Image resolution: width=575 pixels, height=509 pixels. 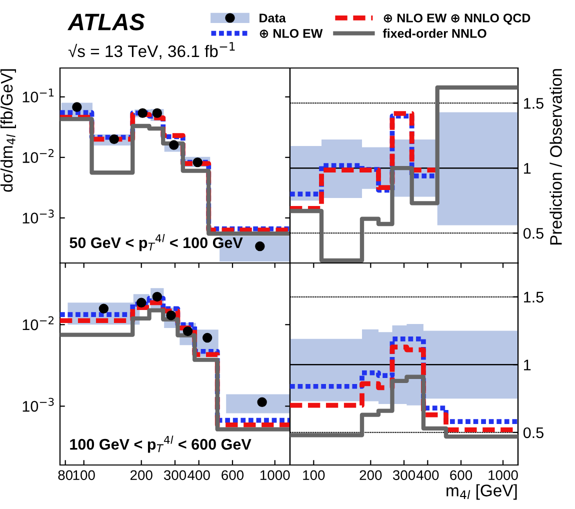 I want to click on annotation: 100 GeV < p$_{T}$$^{4l}$ < 600 GeV, so click(x=161, y=444).